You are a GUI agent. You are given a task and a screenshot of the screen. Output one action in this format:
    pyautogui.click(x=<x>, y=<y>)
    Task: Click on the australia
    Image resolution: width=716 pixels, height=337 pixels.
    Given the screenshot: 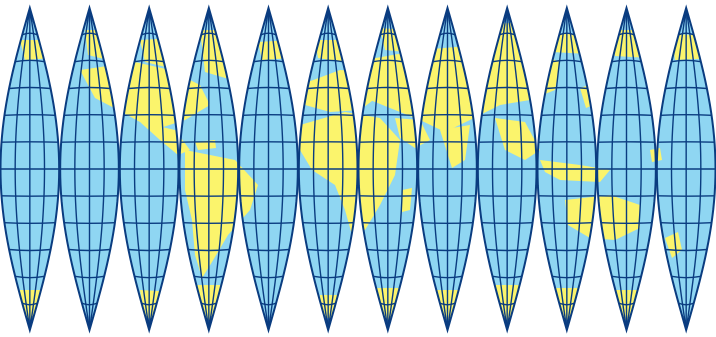 What is the action you would take?
    pyautogui.click(x=602, y=217)
    